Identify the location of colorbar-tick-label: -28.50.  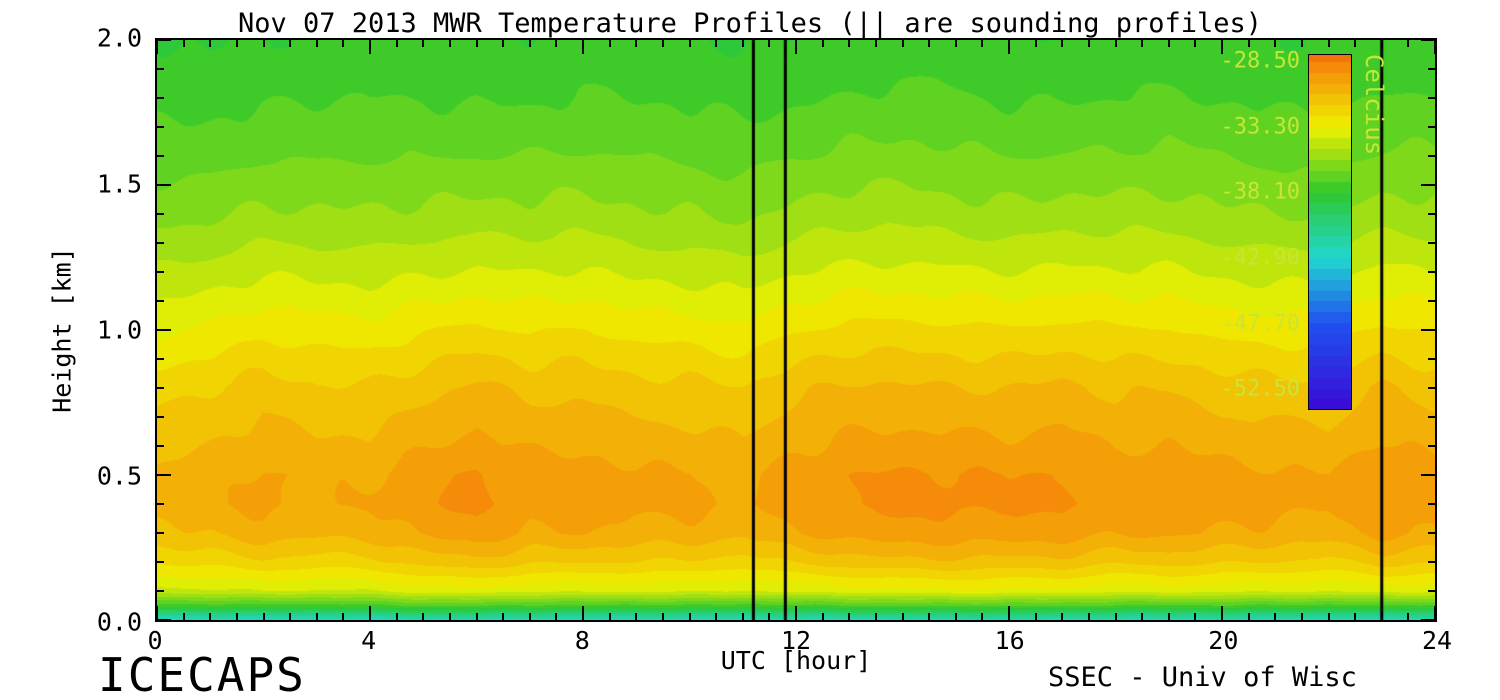
(1260, 61).